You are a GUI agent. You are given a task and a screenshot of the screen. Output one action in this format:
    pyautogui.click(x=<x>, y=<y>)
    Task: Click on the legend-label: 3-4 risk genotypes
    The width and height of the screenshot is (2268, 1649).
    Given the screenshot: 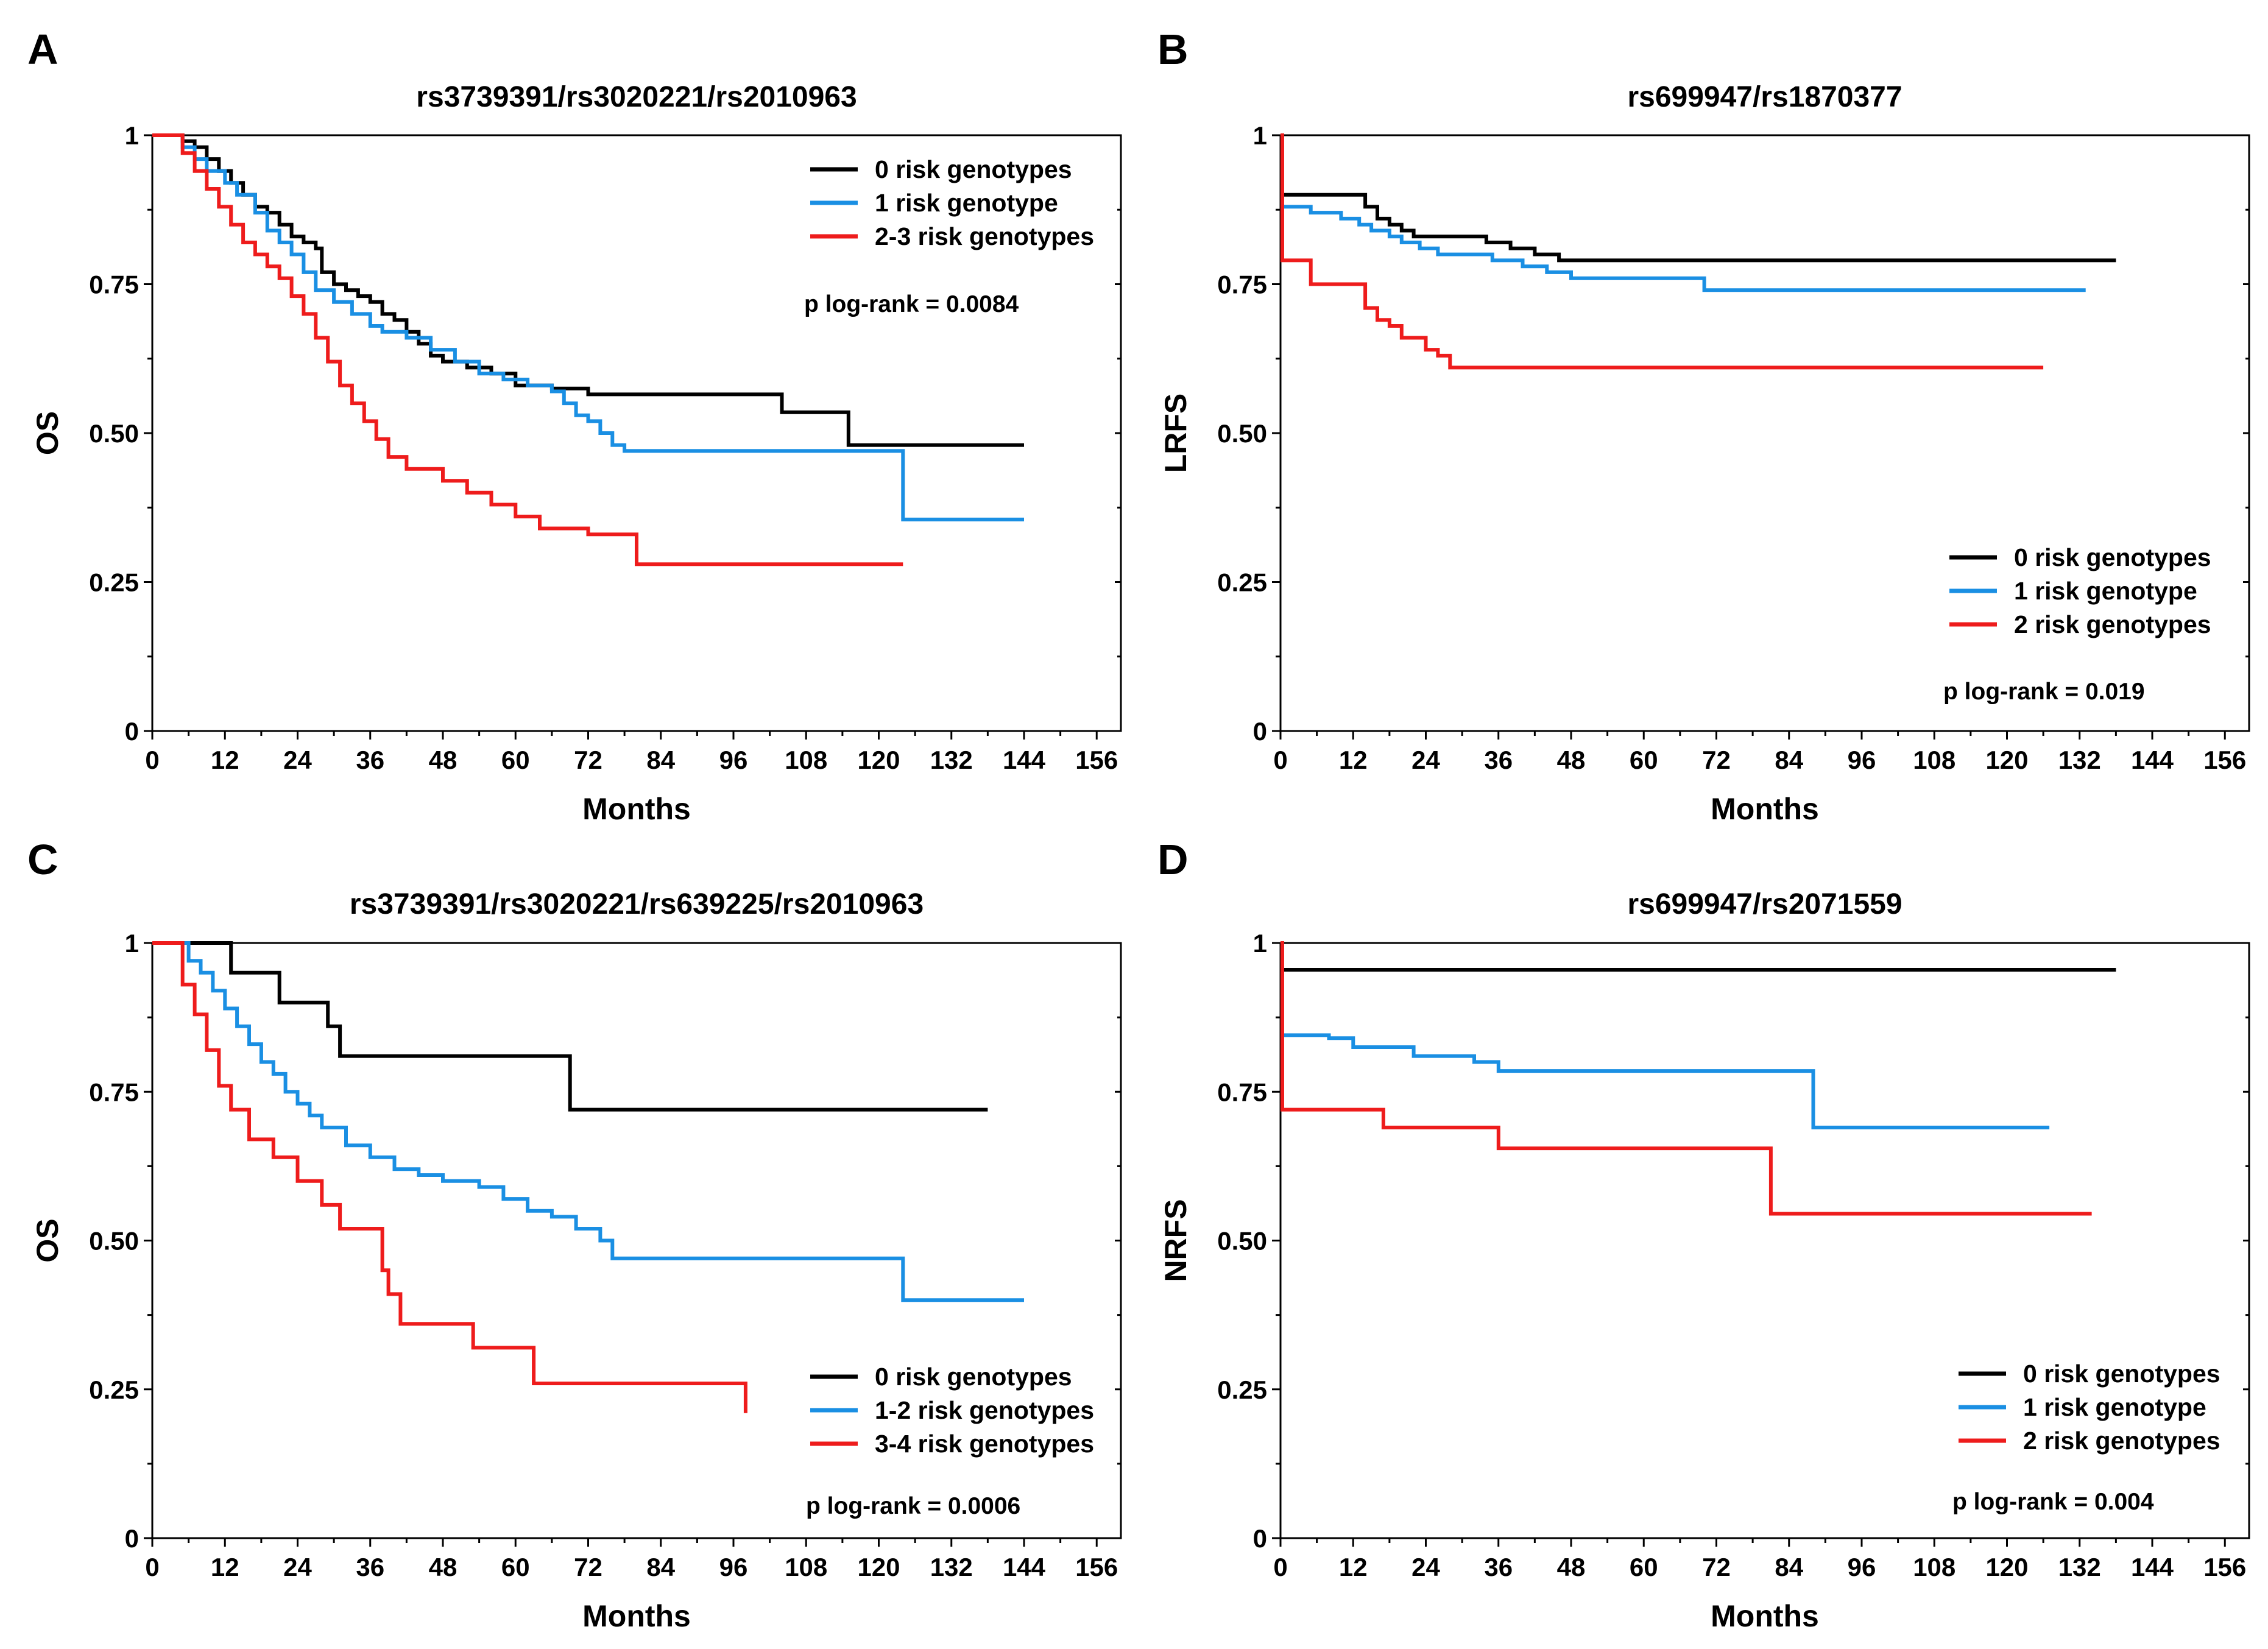 What is the action you would take?
    pyautogui.click(x=984, y=1444)
    